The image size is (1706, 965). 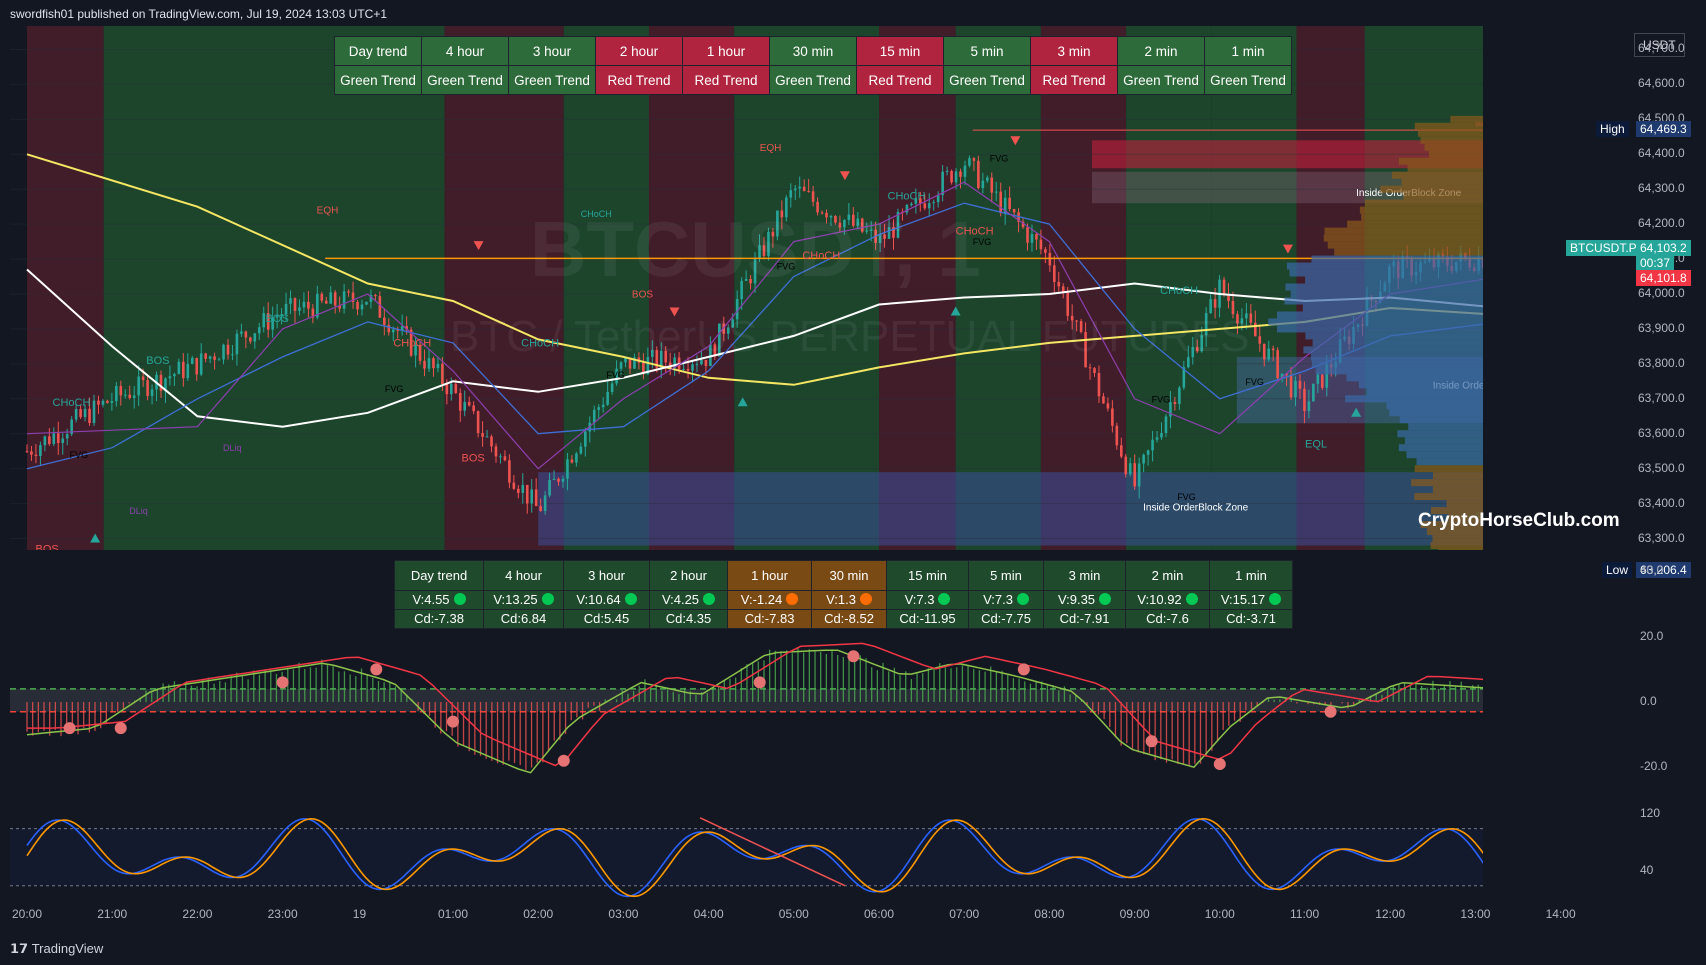 I want to click on trend-header-cell: 3 min, so click(x=1074, y=51).